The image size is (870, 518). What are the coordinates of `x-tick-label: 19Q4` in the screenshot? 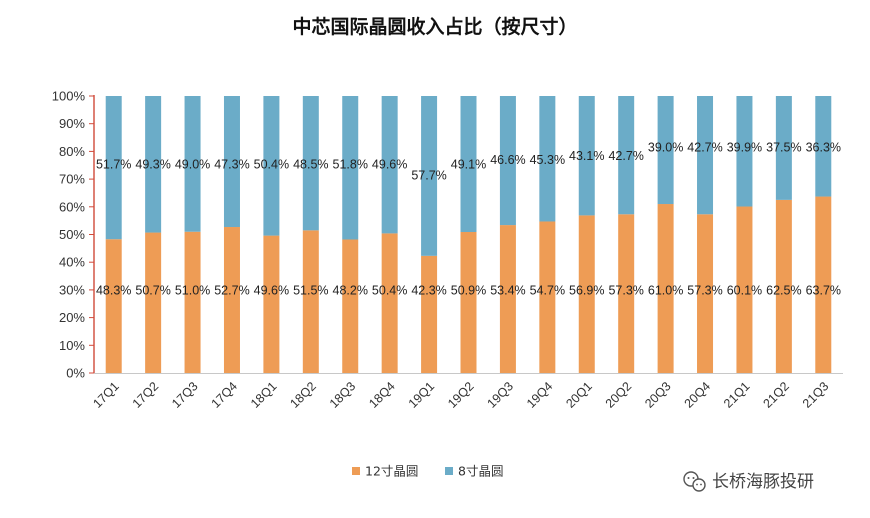 It's located at (540, 395).